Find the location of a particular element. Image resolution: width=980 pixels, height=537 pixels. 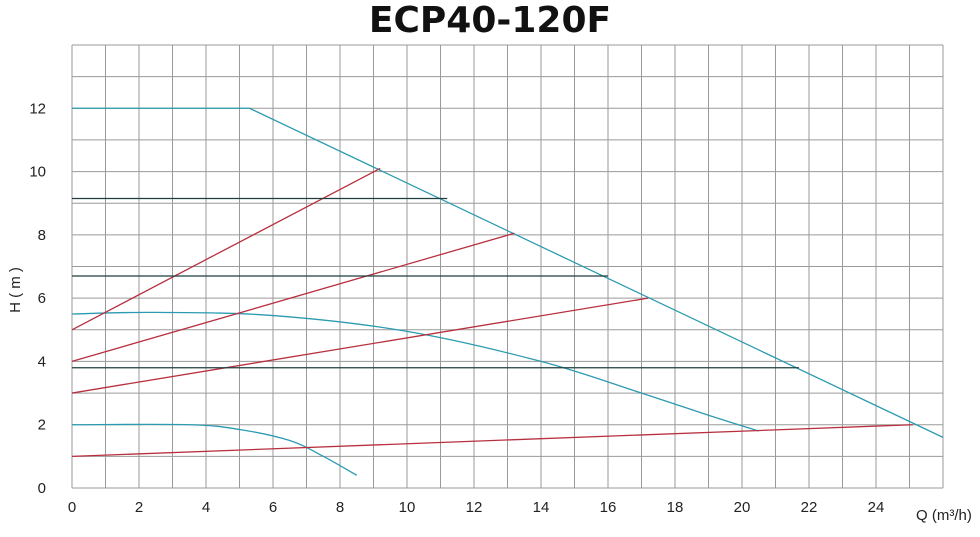

y-tick-label: 8 is located at coordinates (42, 235).